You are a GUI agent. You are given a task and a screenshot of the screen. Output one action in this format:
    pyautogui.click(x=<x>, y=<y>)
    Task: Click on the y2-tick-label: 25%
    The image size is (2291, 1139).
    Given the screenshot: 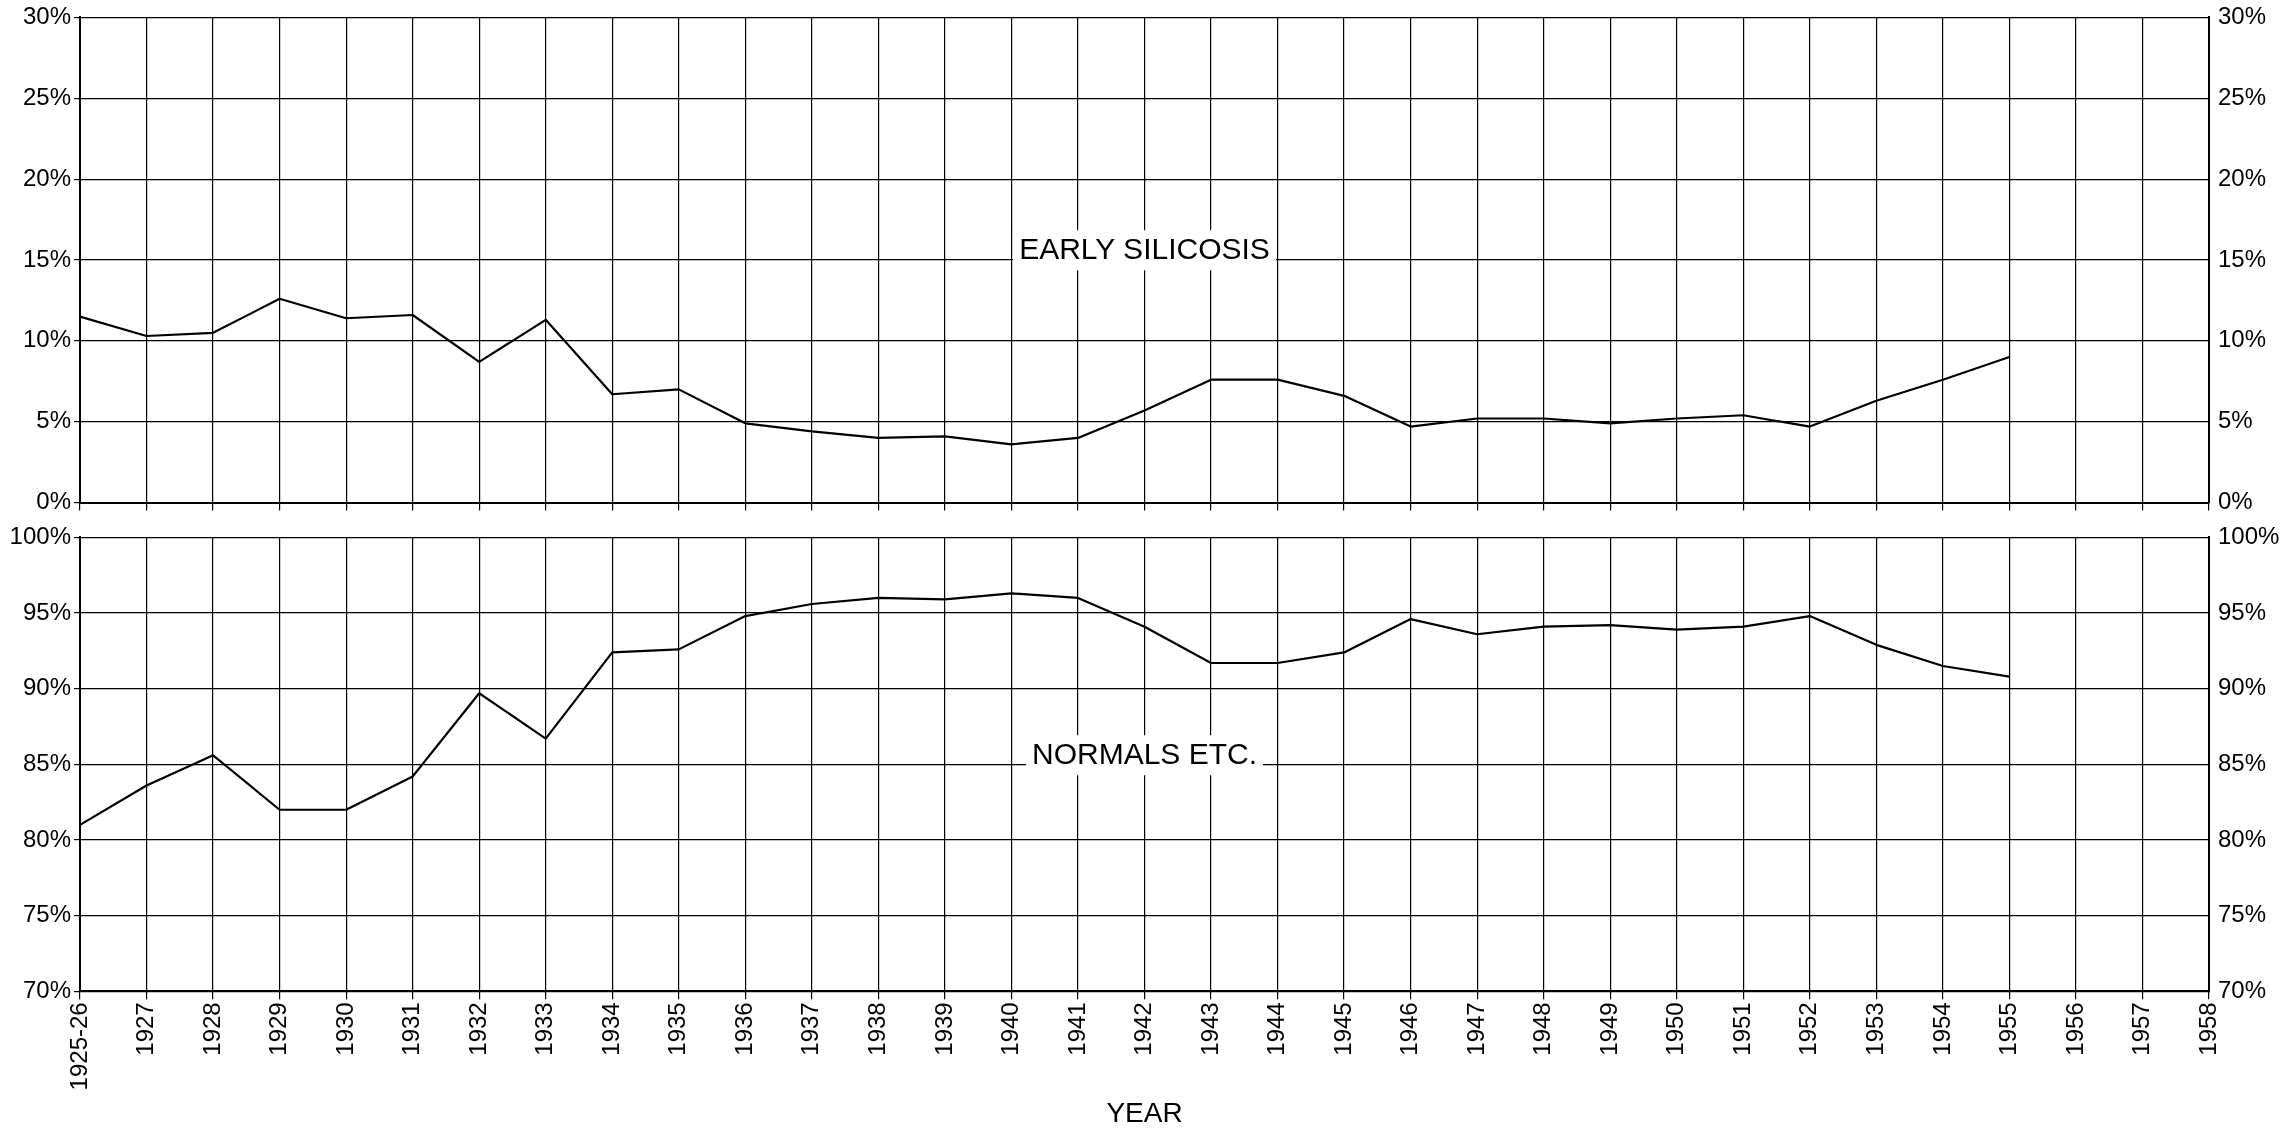 What is the action you would take?
    pyautogui.click(x=2242, y=96)
    